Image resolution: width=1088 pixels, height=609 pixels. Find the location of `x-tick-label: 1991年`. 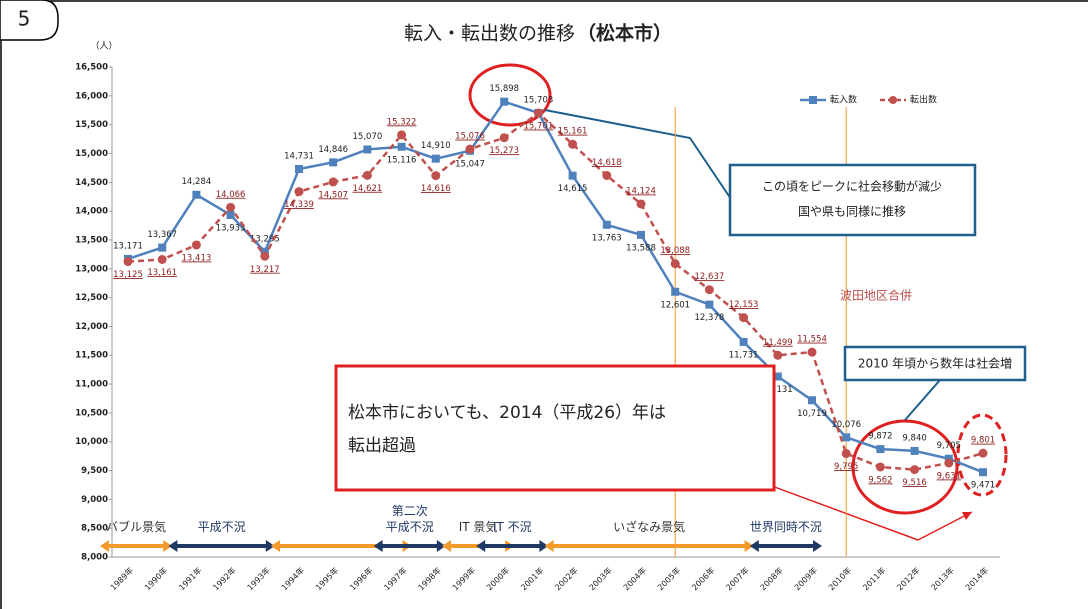

x-tick-label: 1991年 is located at coordinates (189, 578).